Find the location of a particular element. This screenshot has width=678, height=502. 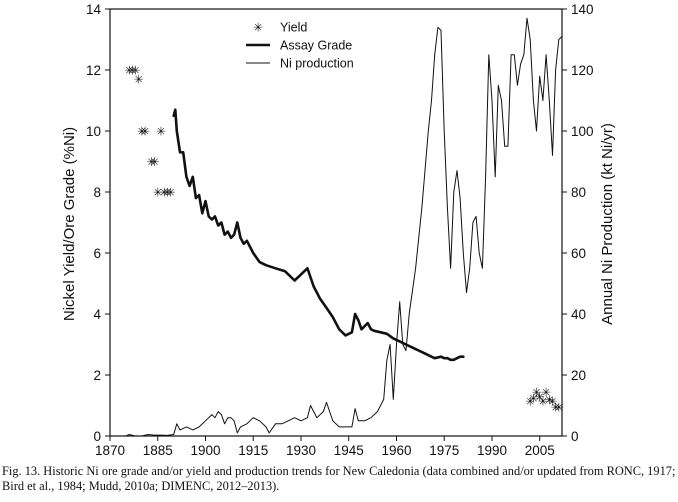

legend-yield-symbol: ✳ is located at coordinates (258, 28).